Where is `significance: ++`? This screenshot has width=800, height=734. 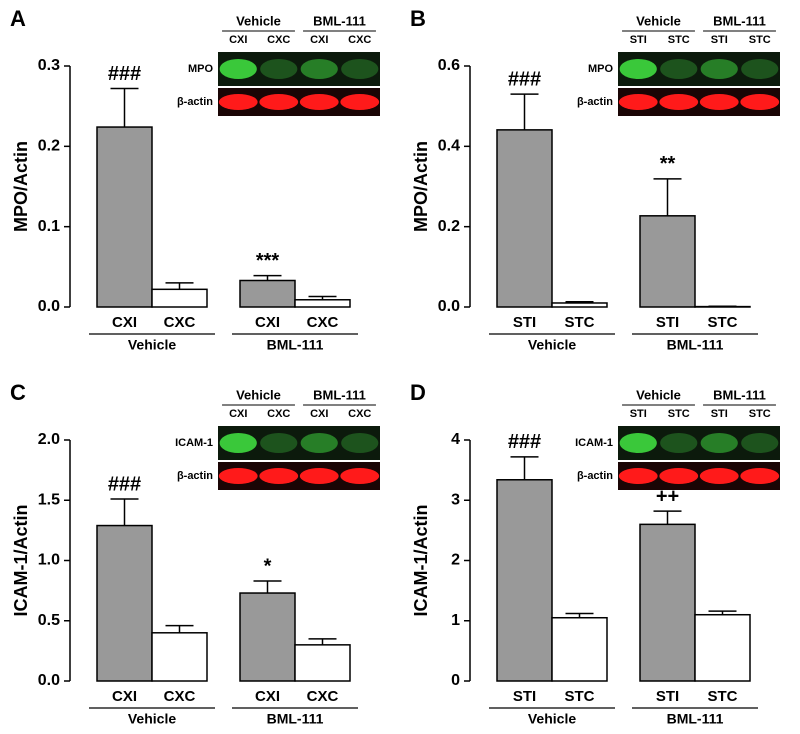
significance: ++ is located at coordinates (667, 496).